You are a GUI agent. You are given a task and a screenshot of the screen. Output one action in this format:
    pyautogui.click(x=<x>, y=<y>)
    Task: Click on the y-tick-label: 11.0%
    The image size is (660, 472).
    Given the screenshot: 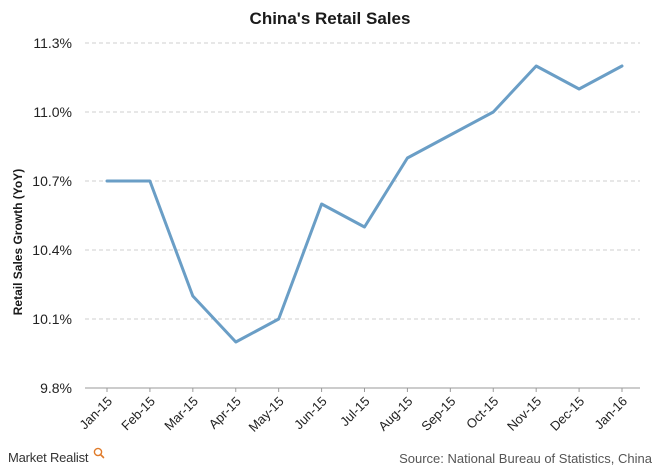 What is the action you would take?
    pyautogui.click(x=52, y=112)
    